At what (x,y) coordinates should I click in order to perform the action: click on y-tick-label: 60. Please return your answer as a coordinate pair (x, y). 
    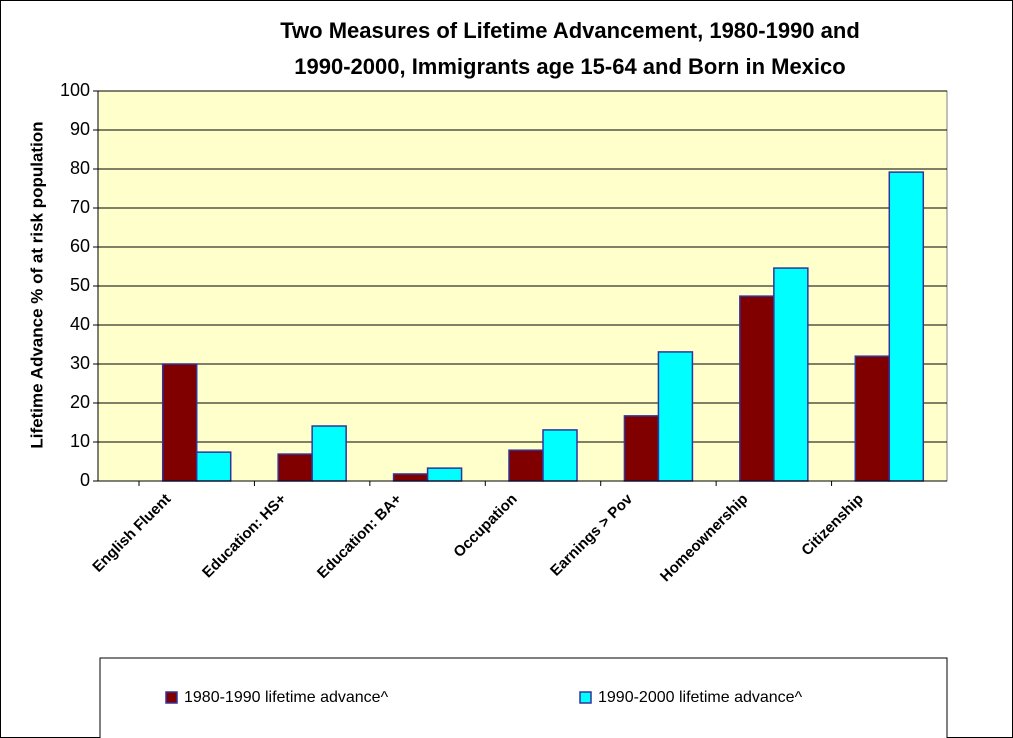
    Looking at the image, I should click on (80, 246).